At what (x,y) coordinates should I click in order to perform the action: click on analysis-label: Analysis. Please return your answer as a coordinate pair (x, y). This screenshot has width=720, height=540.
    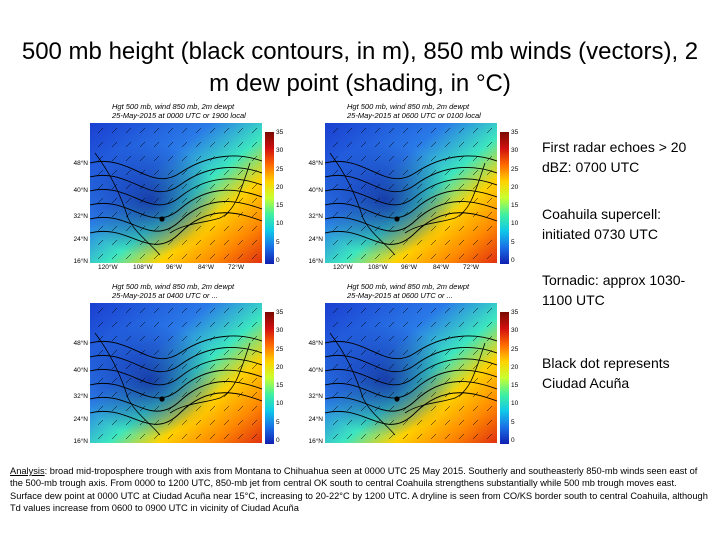
    Looking at the image, I should click on (27, 471).